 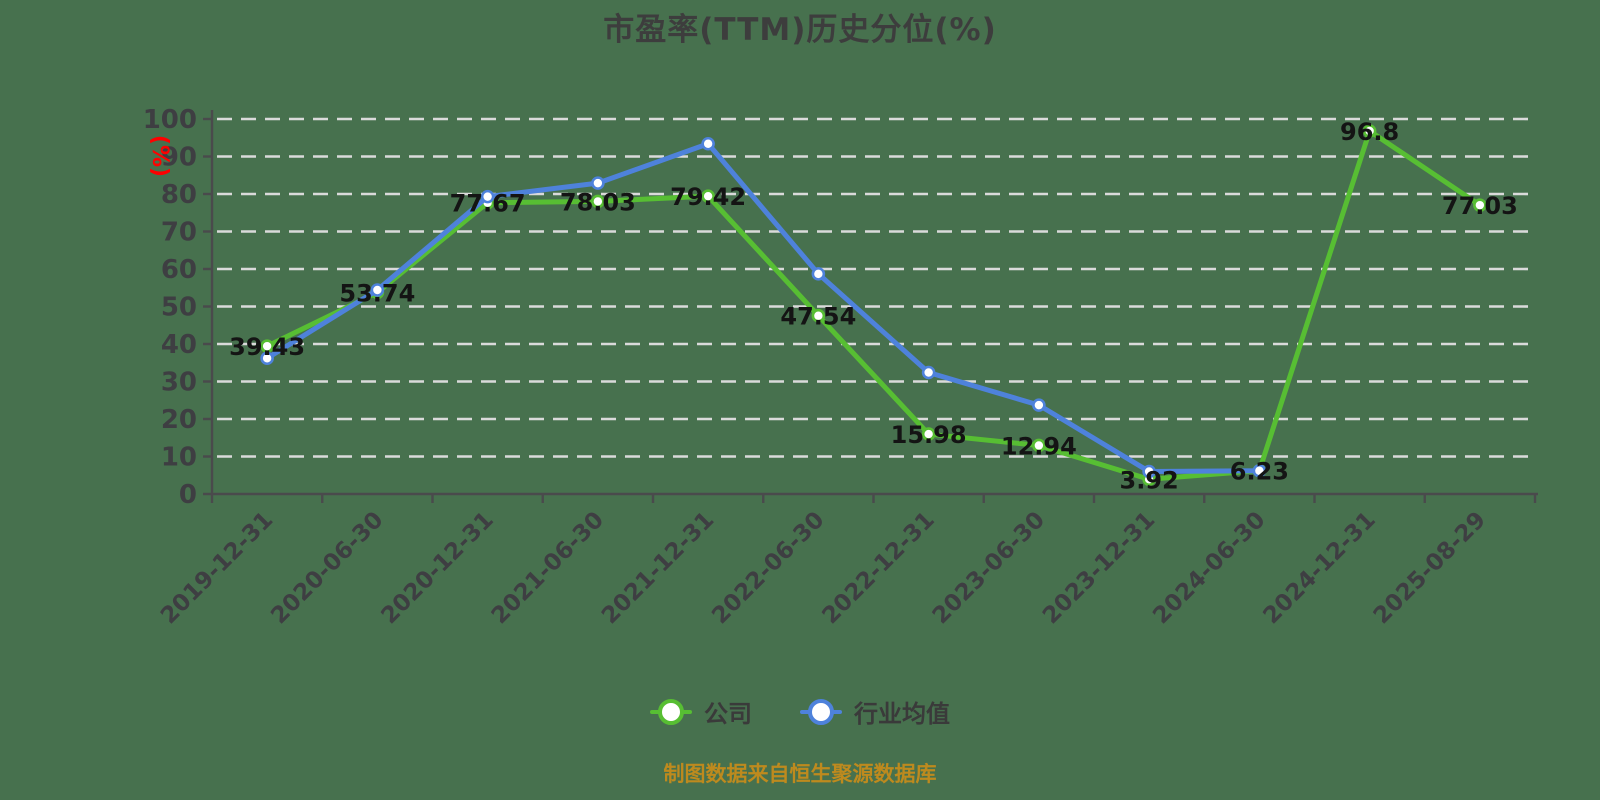 I want to click on data-point-label: 15.98, so click(x=929, y=435).